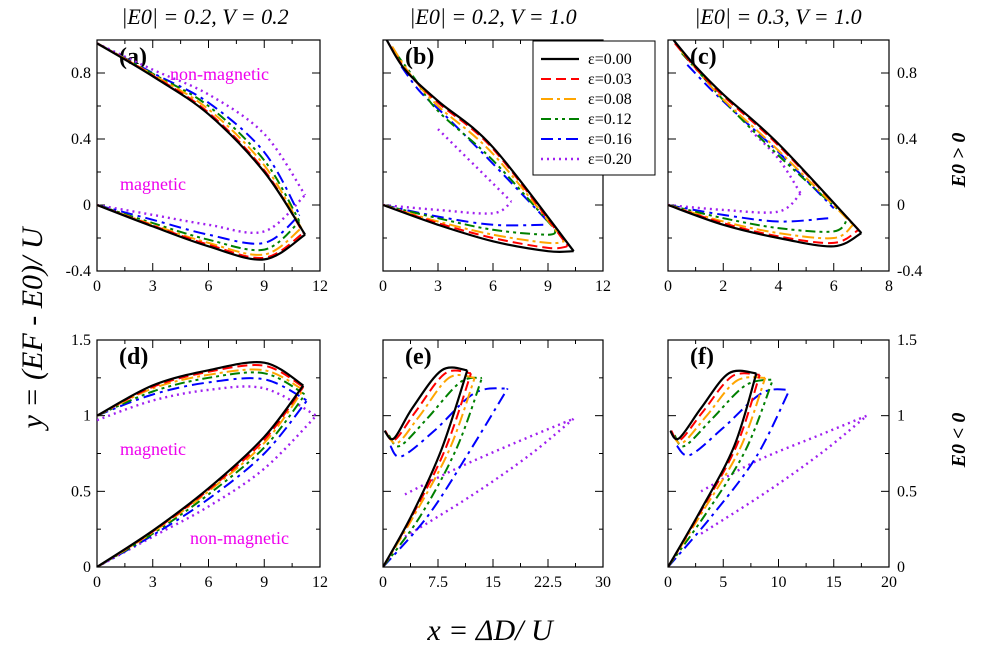 The width and height of the screenshot is (981, 654). I want to click on row-label-bottom: E0 < 0, so click(959, 441).